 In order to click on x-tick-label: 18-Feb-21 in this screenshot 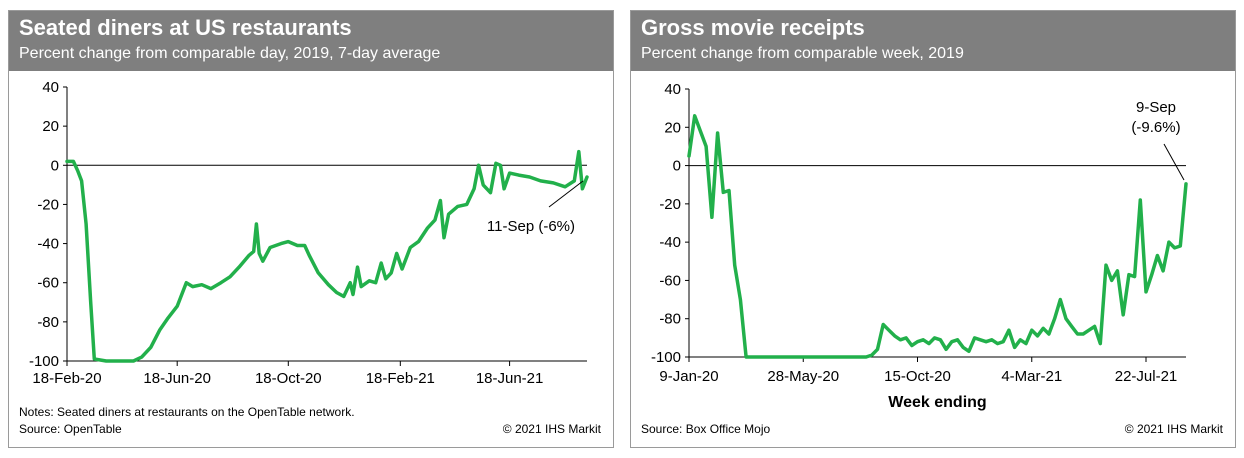, I will do `click(400, 378)`.